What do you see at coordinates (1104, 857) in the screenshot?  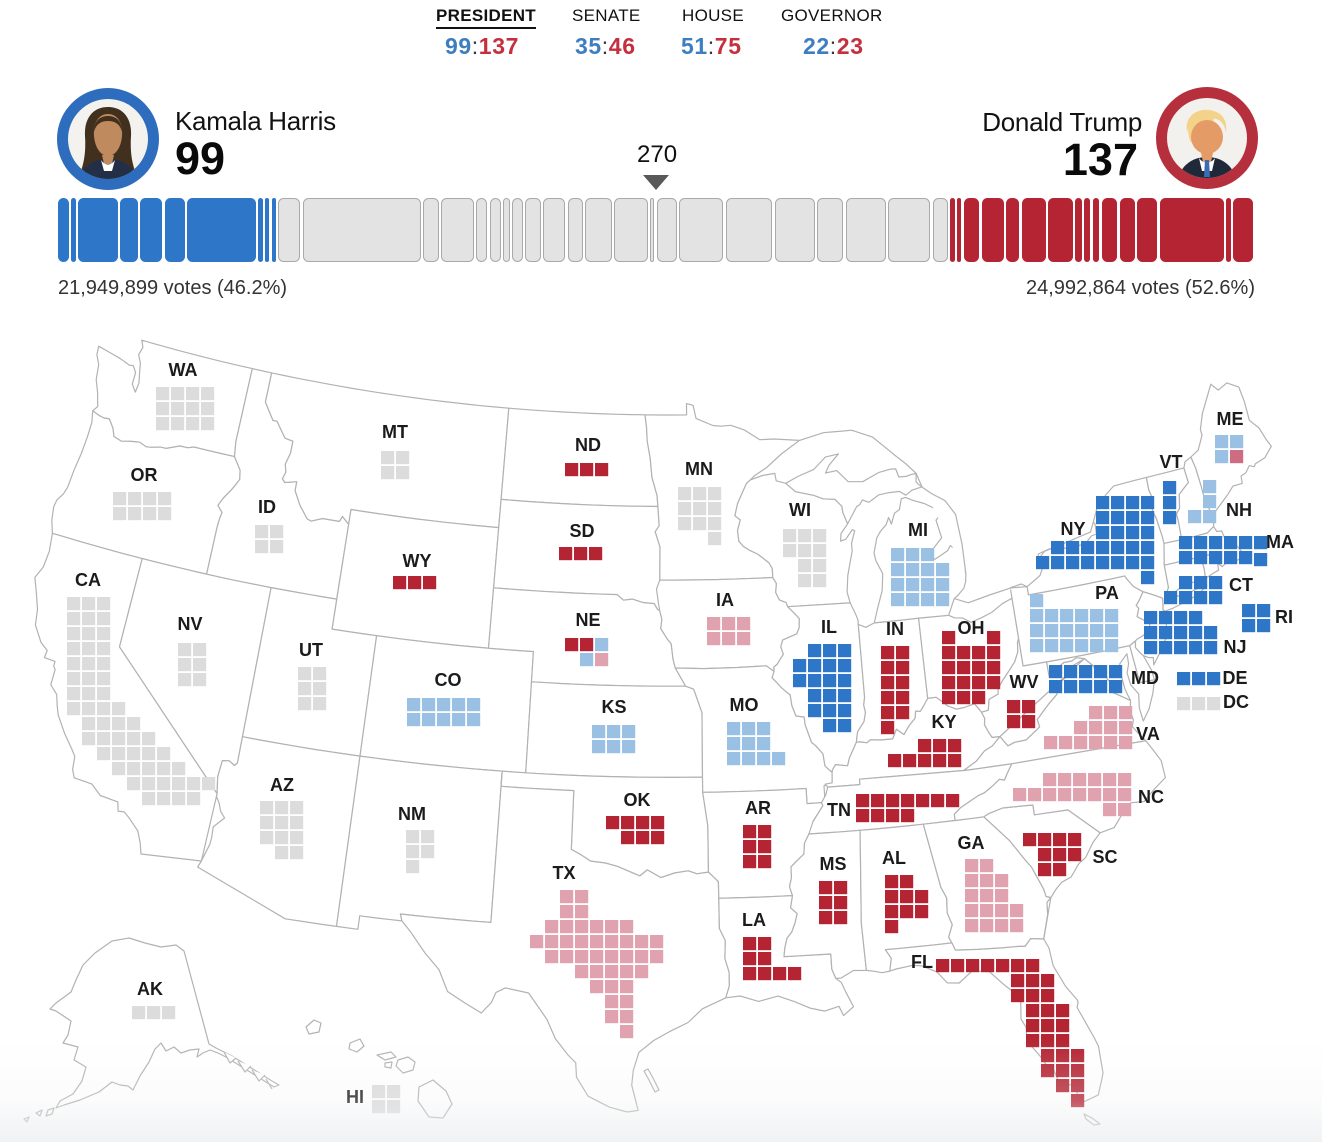 I see `svg-text: SC` at bounding box center [1104, 857].